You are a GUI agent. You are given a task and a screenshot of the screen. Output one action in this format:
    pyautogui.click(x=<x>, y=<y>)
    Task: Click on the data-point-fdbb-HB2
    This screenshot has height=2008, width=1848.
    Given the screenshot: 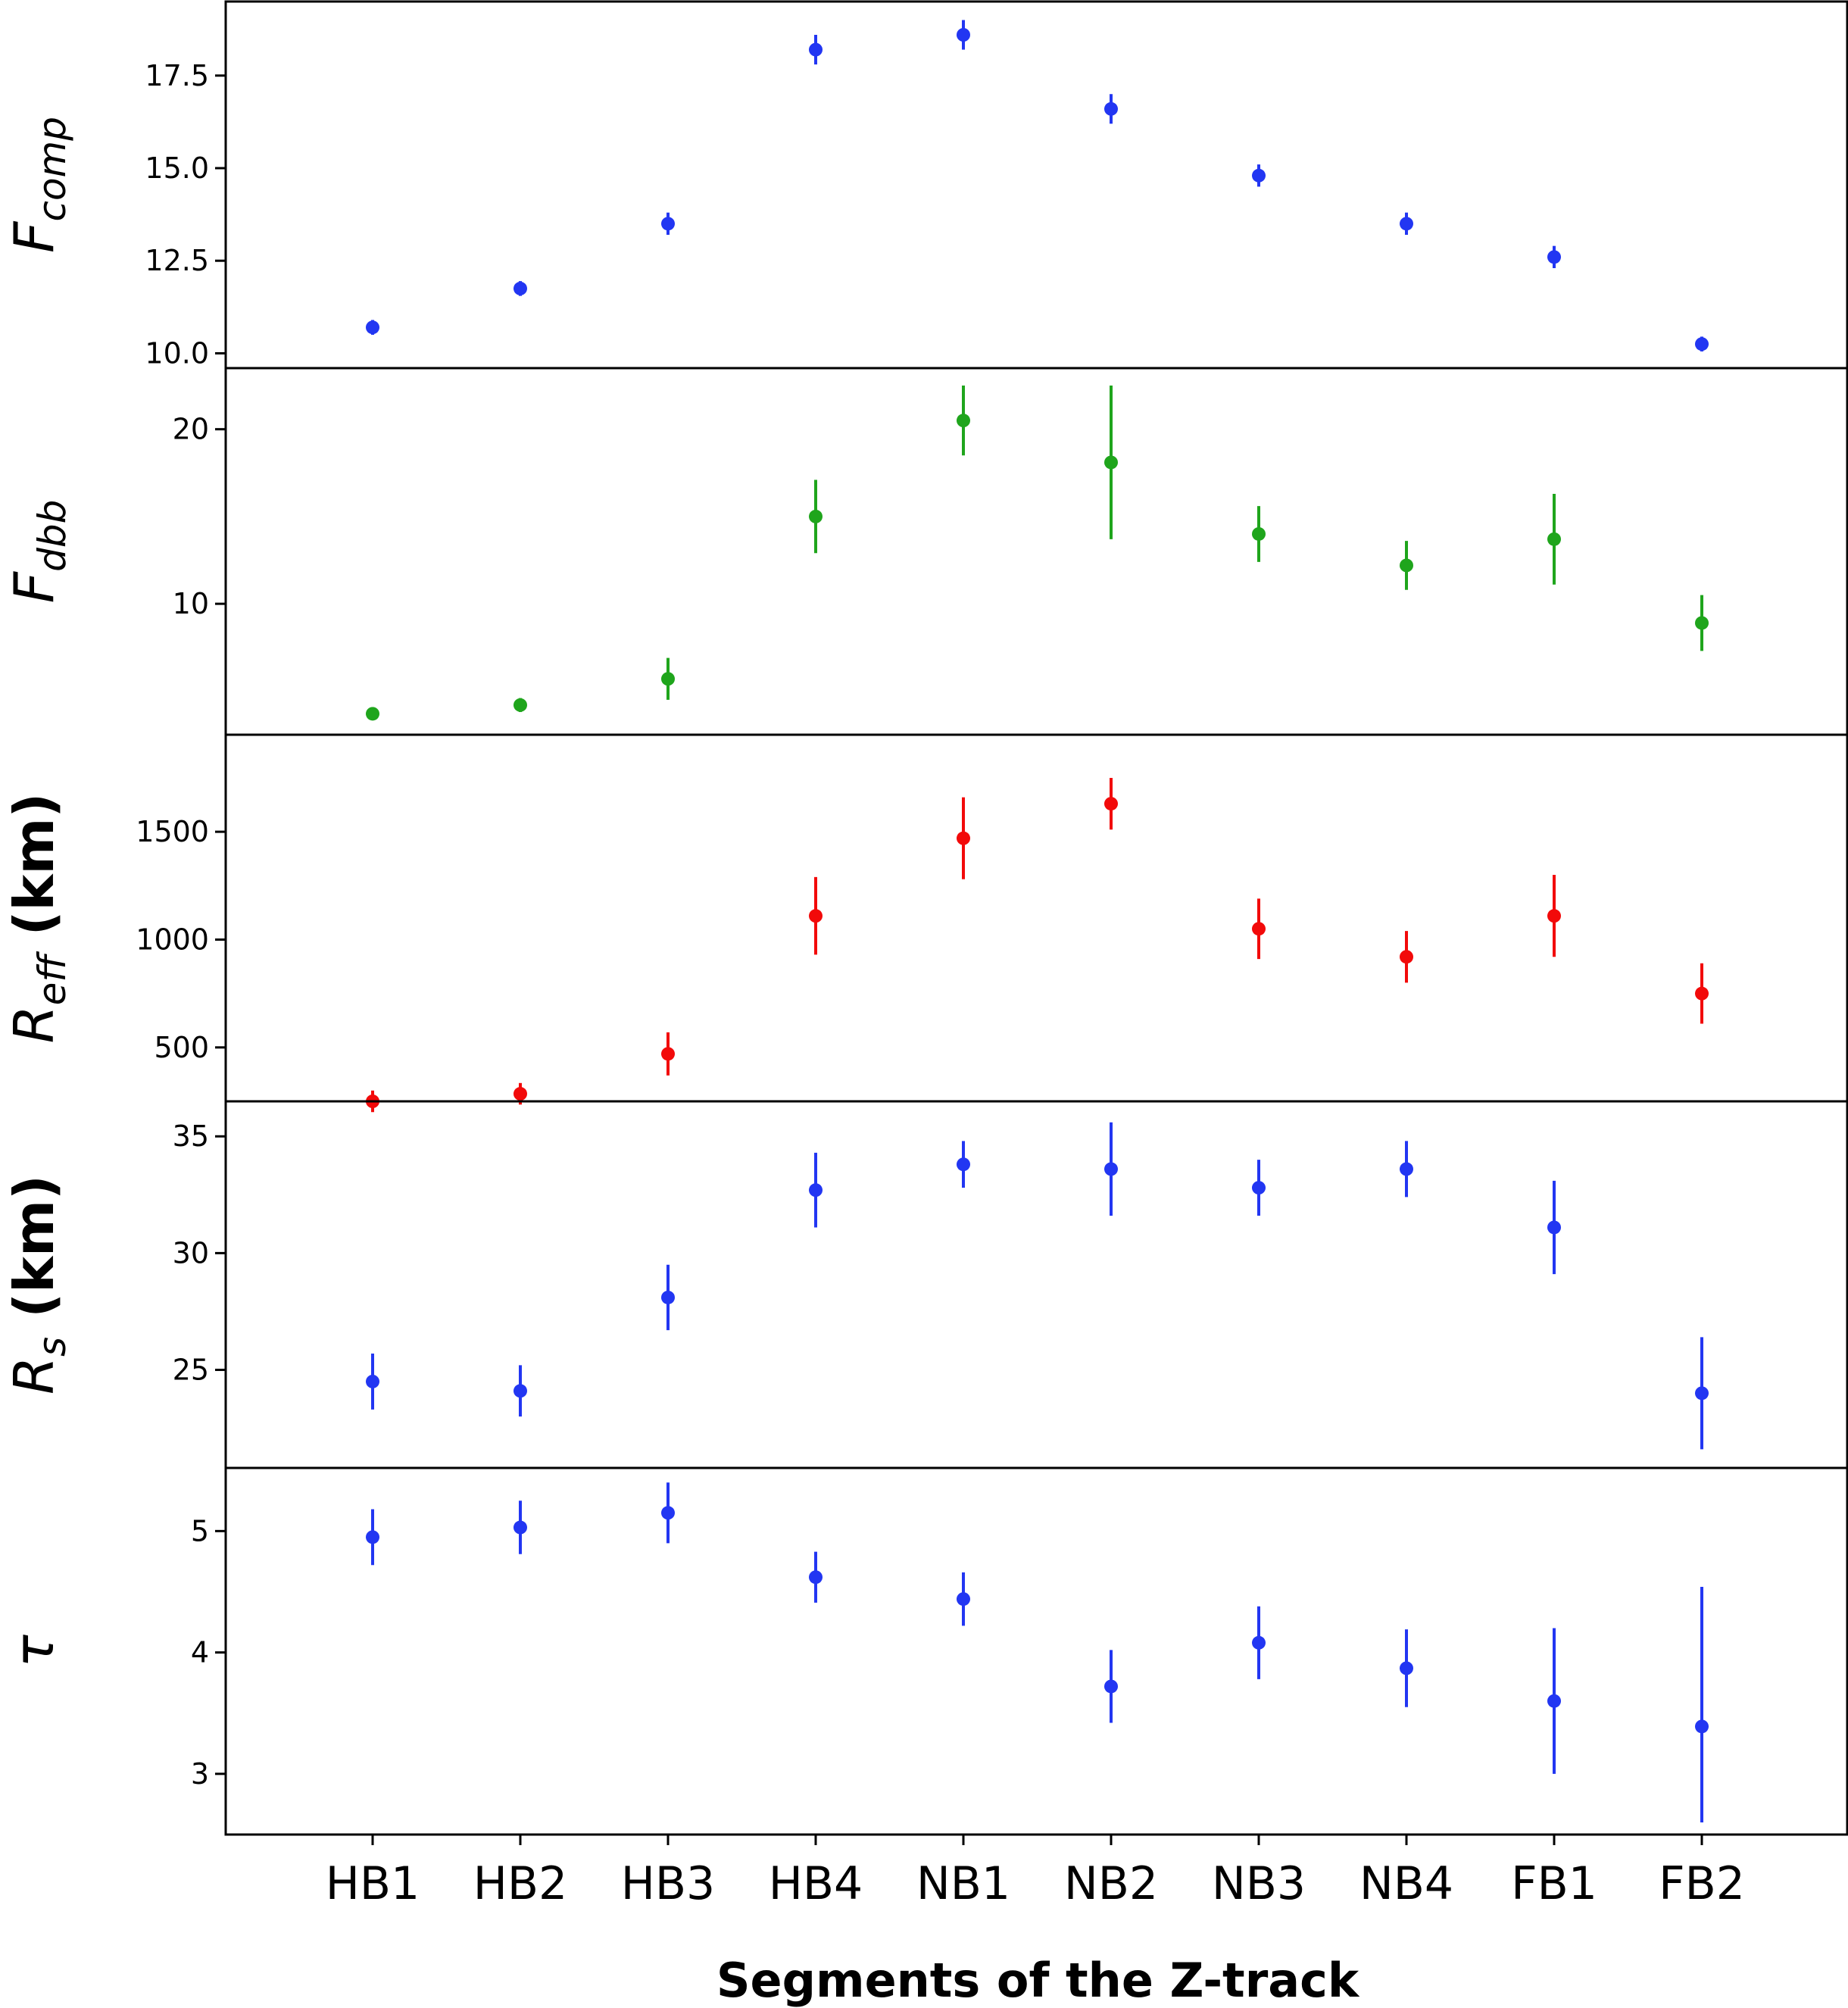 What is the action you would take?
    pyautogui.click(x=520, y=705)
    